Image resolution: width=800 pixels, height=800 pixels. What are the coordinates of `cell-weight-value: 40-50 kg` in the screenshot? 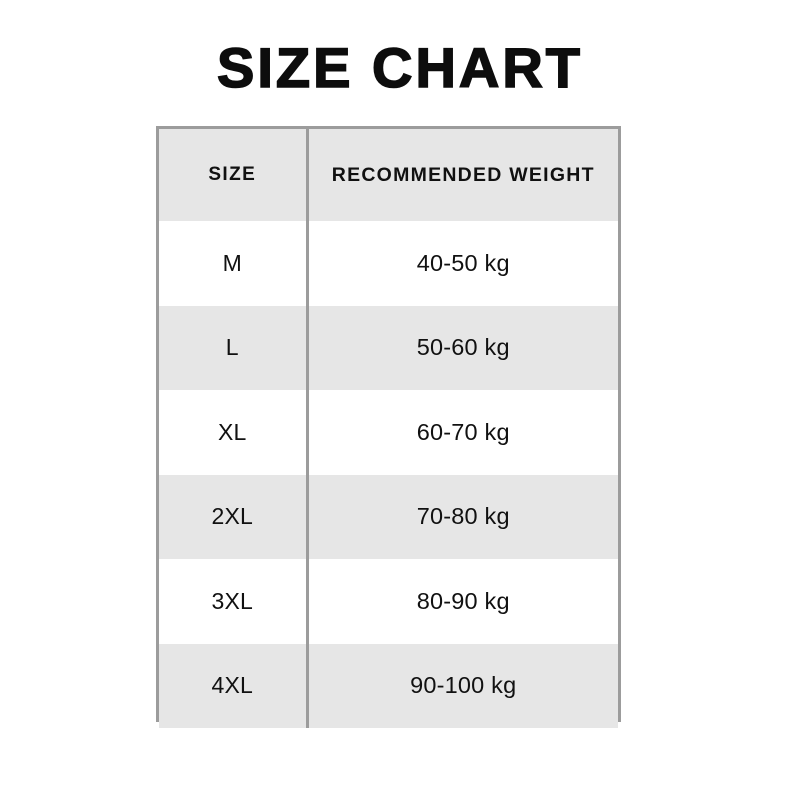 It's located at (462, 263).